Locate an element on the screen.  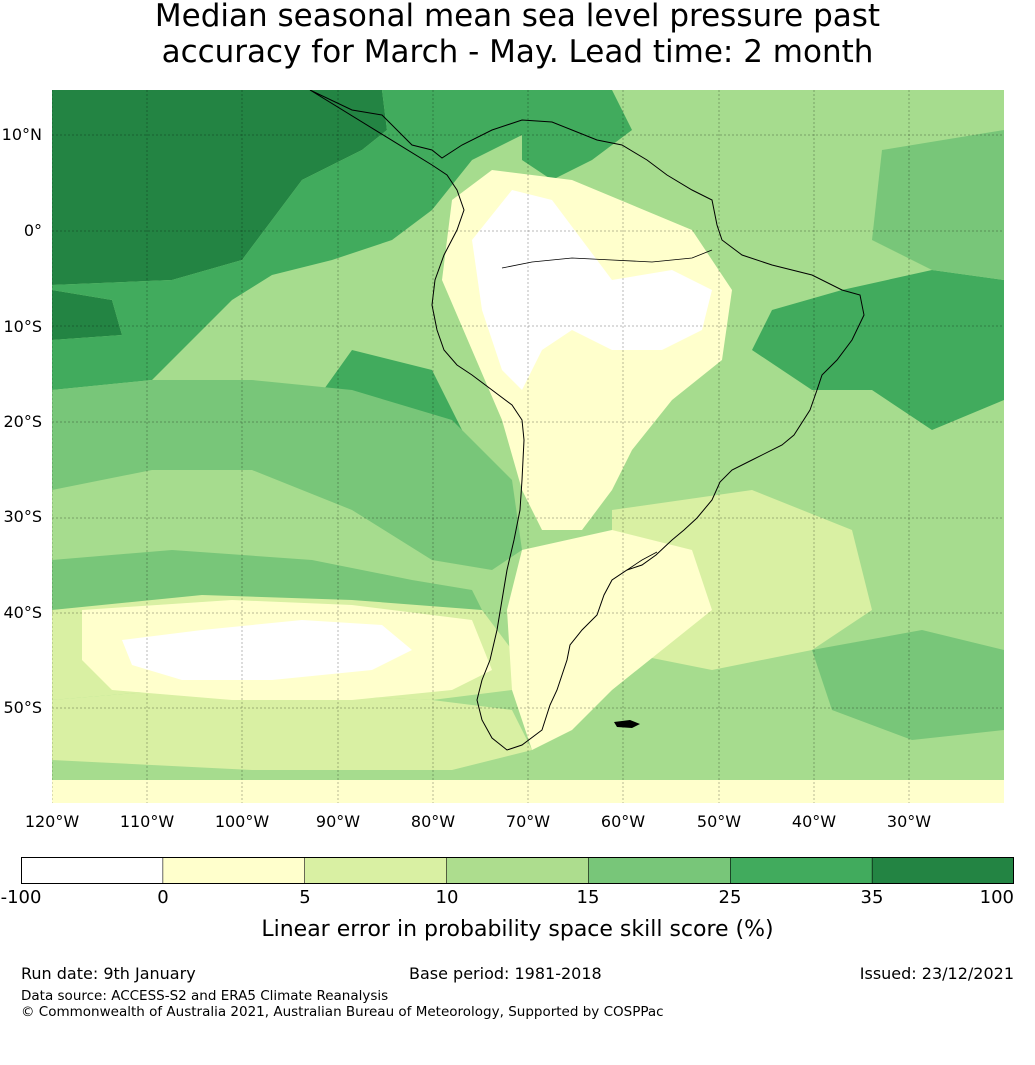
lat-label-10s: 10°S is located at coordinates (22, 326).